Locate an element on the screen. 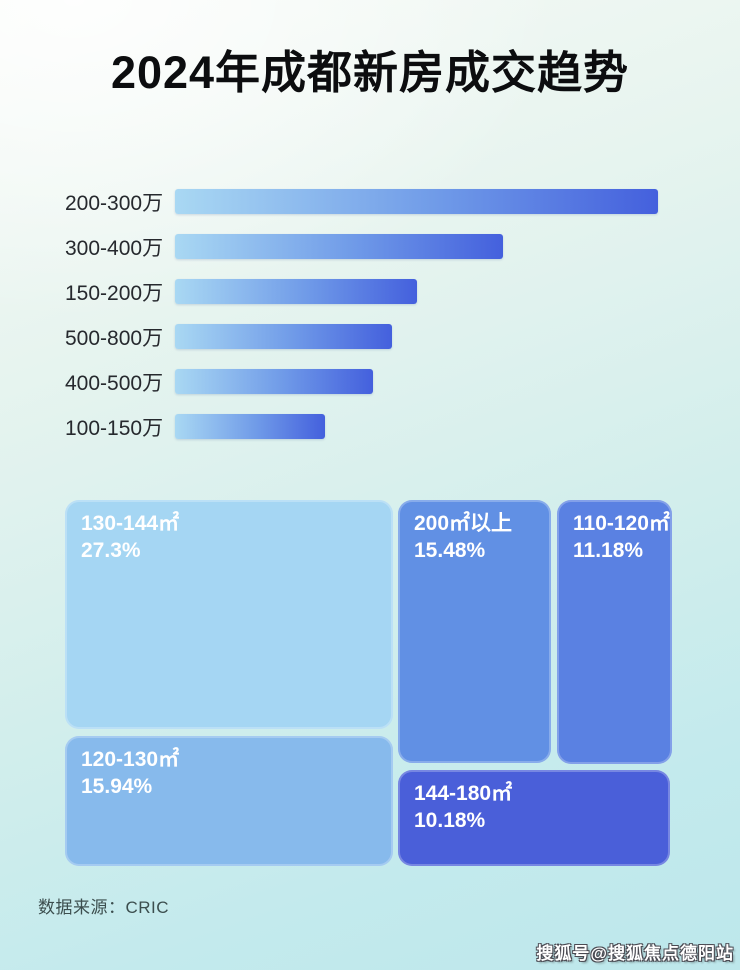 This screenshot has height=970, width=740. data-source-label: 数据来源：CRIC is located at coordinates (104, 907).